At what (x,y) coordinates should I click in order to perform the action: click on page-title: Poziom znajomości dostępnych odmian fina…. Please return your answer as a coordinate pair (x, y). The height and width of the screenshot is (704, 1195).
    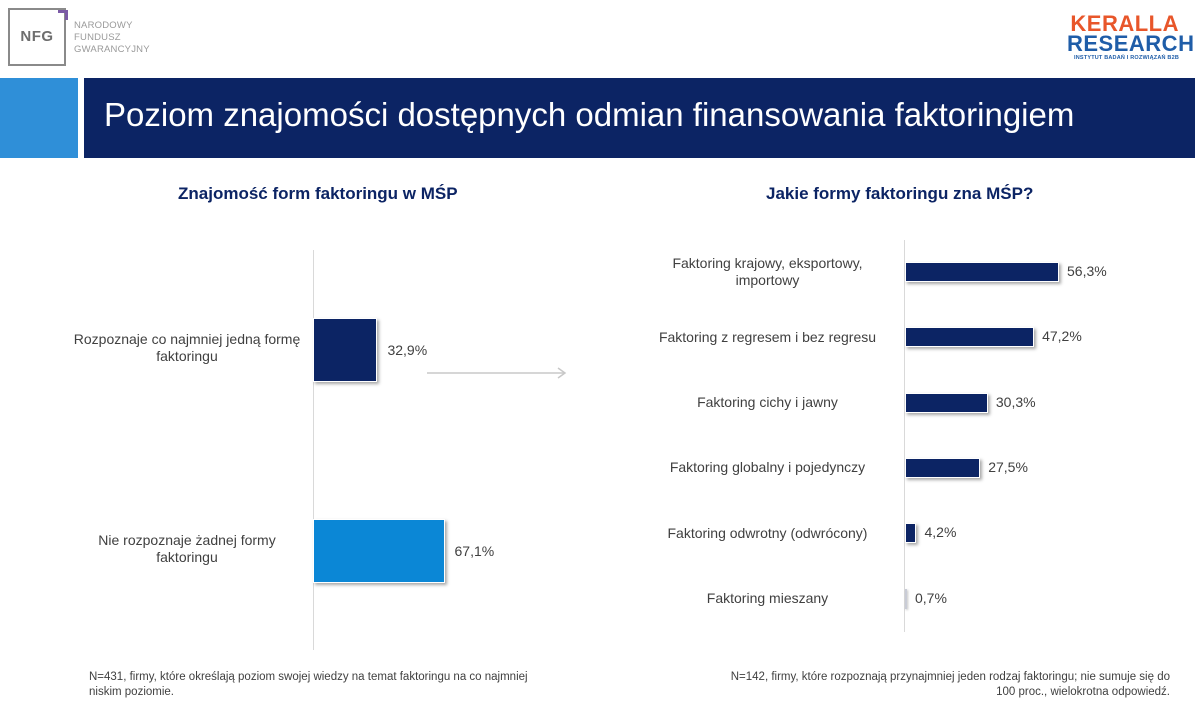
    Looking at the image, I should click on (589, 114).